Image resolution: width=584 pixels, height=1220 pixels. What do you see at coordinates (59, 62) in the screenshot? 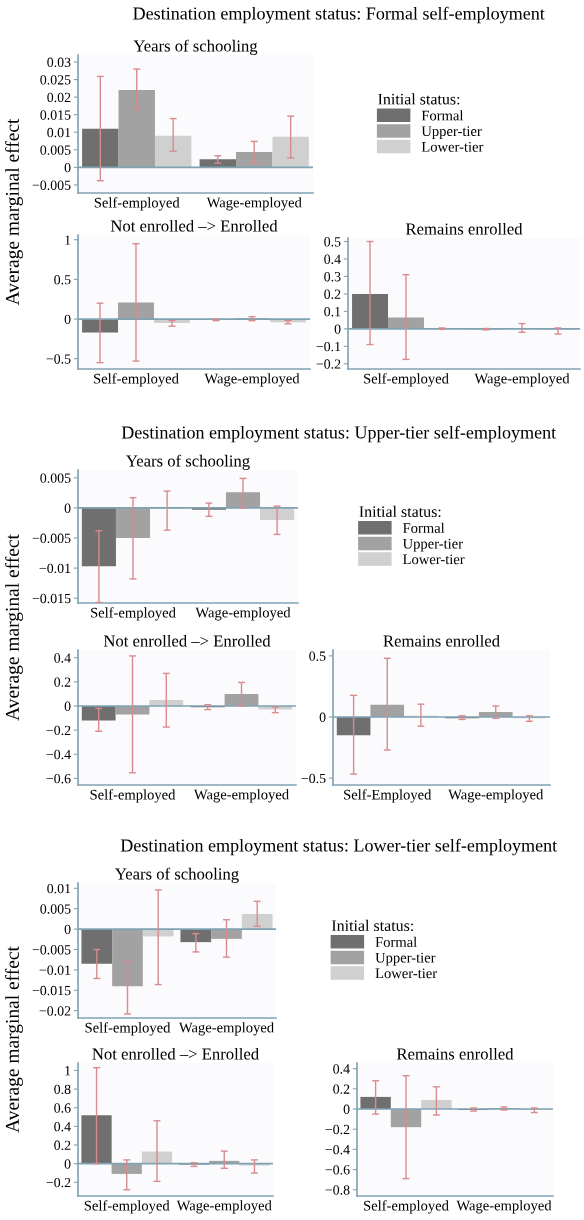
I see `y-tick-label: 0.03` at bounding box center [59, 62].